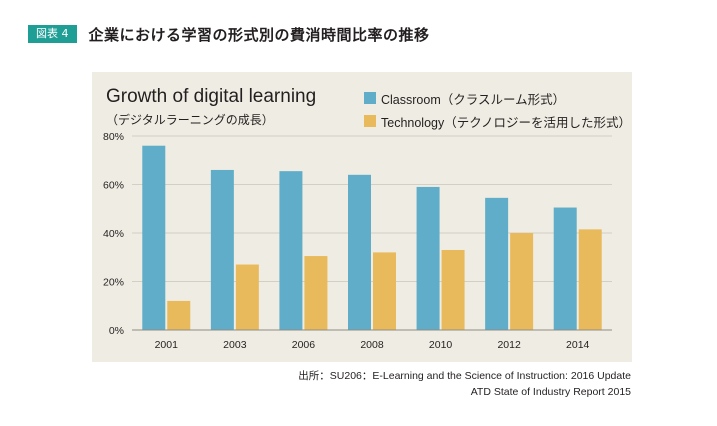  What do you see at coordinates (113, 283) in the screenshot?
I see `y-tick-label: 20%` at bounding box center [113, 283].